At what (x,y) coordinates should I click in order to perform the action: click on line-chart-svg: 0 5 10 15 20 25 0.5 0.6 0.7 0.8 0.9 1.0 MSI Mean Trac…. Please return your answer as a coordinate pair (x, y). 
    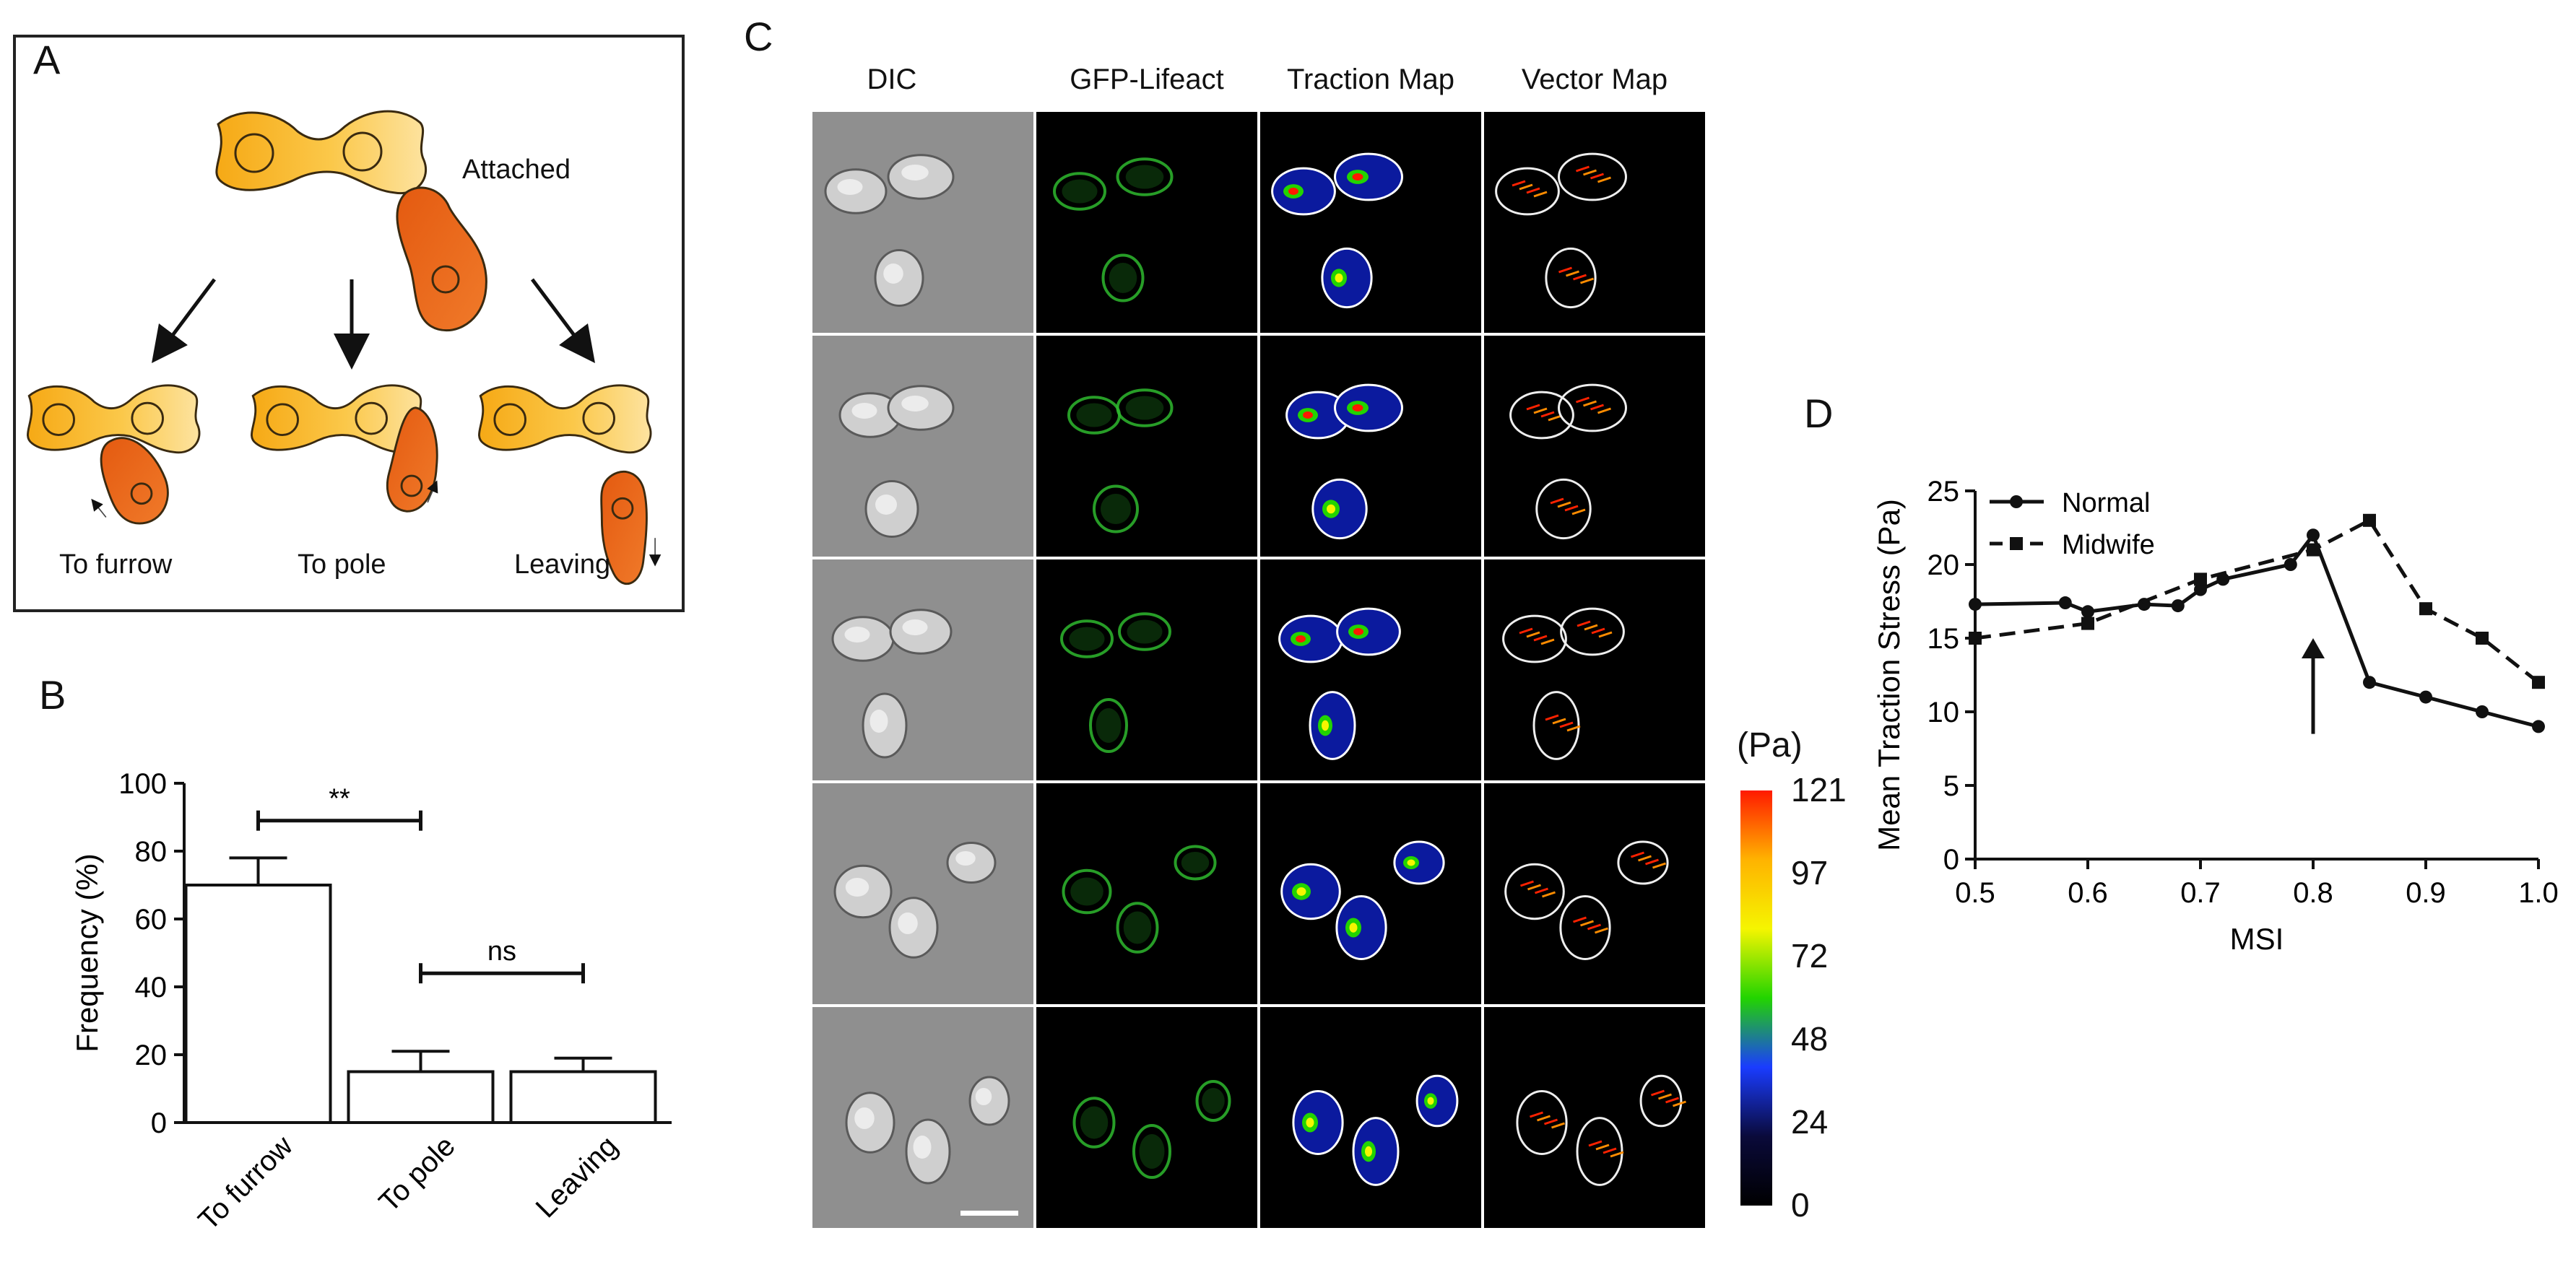
    Looking at the image, I should click on (2215, 716).